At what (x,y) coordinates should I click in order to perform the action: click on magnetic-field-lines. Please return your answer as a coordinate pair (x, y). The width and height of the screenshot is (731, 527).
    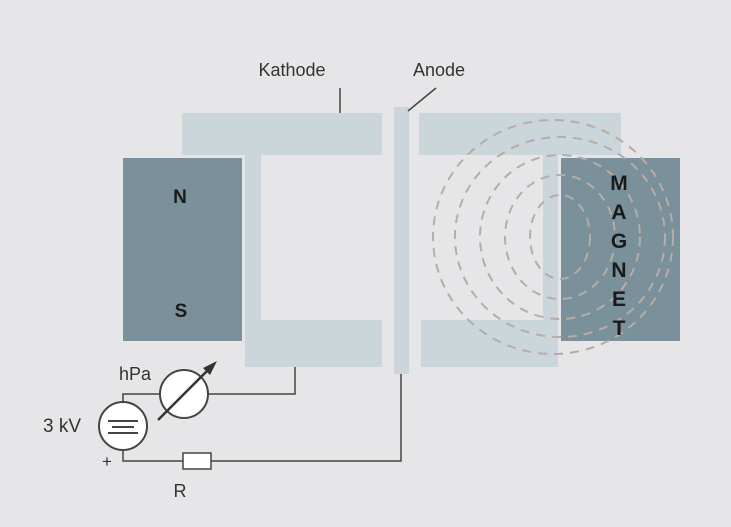
    Looking at the image, I should click on (553, 237).